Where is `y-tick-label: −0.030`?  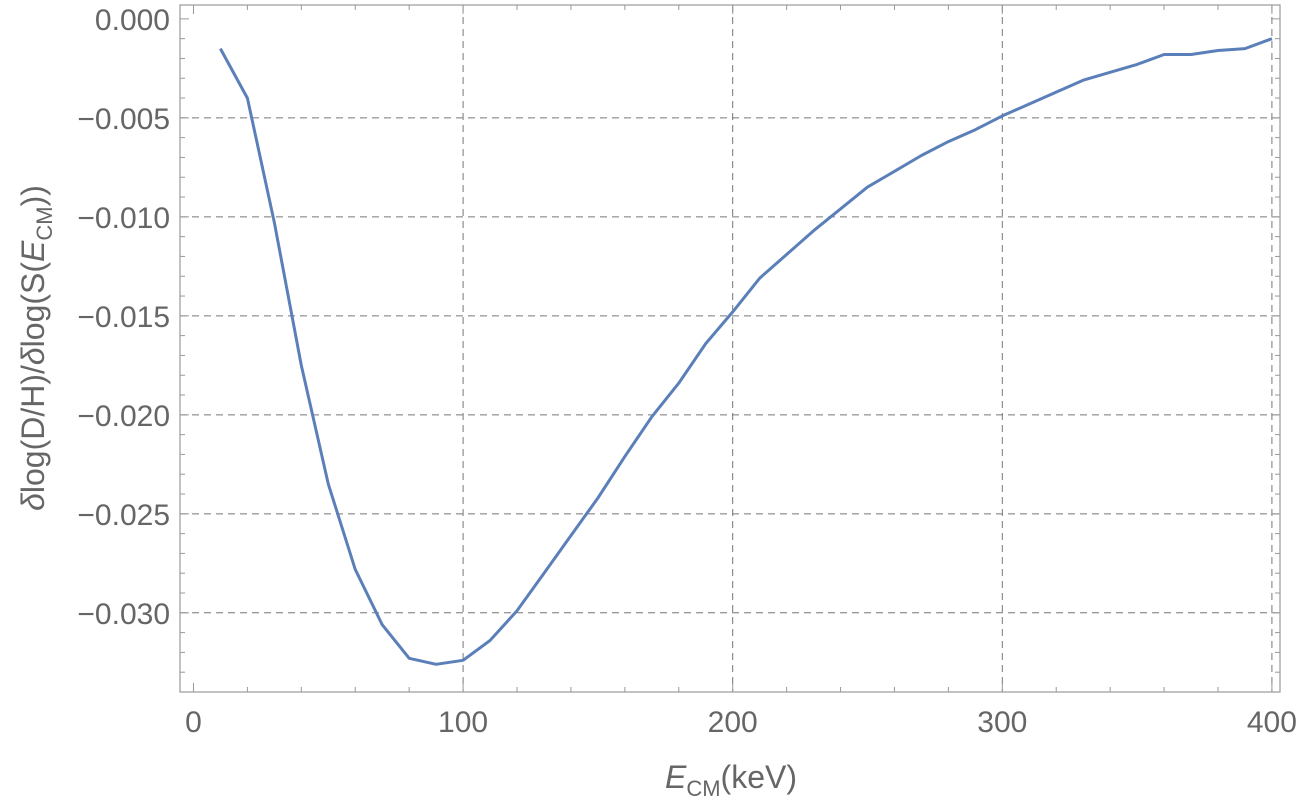 y-tick-label: −0.030 is located at coordinates (123, 614).